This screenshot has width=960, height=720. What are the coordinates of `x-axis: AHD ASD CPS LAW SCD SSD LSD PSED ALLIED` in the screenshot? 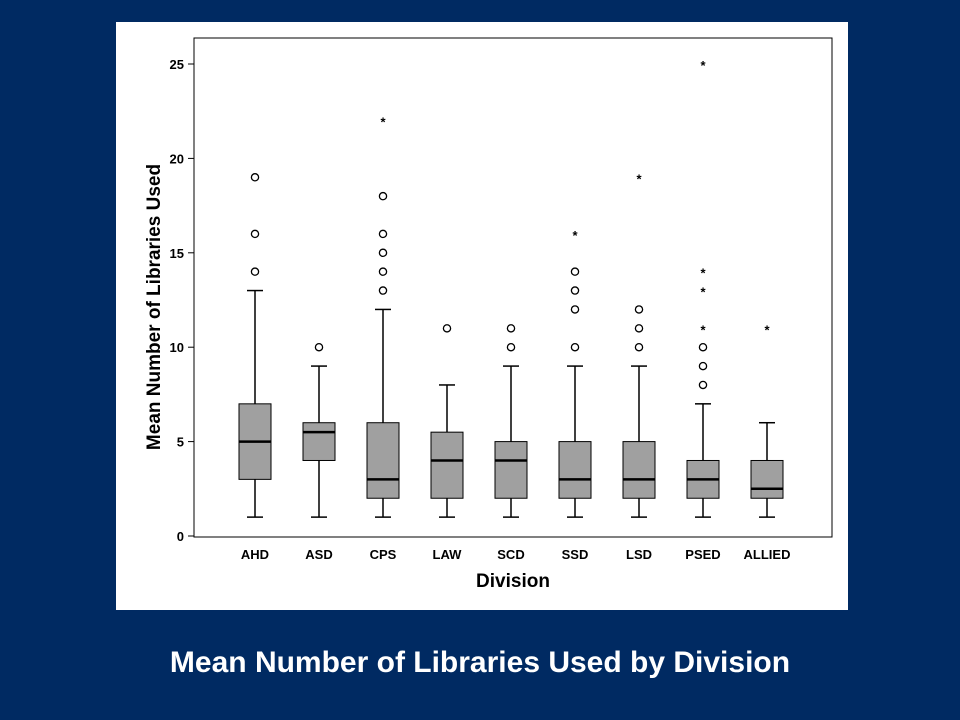 It's located at (516, 554).